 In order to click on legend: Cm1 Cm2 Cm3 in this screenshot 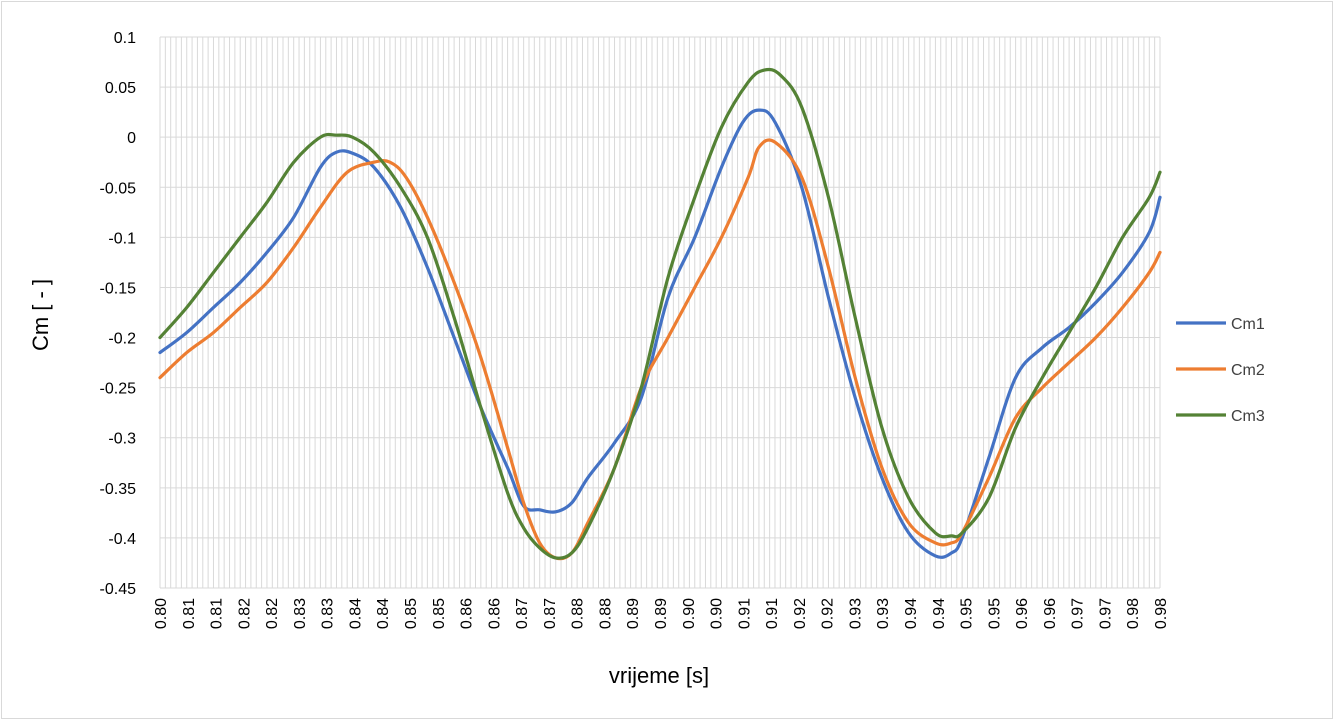, I will do `click(1220, 370)`.